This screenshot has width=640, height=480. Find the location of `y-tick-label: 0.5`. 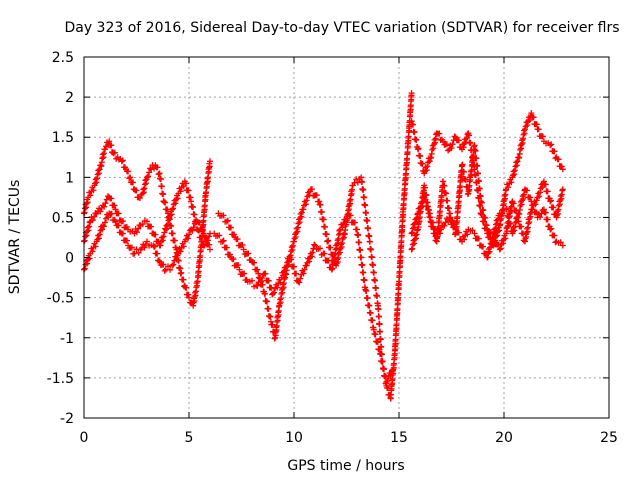

y-tick-label: 0.5 is located at coordinates (63, 218).